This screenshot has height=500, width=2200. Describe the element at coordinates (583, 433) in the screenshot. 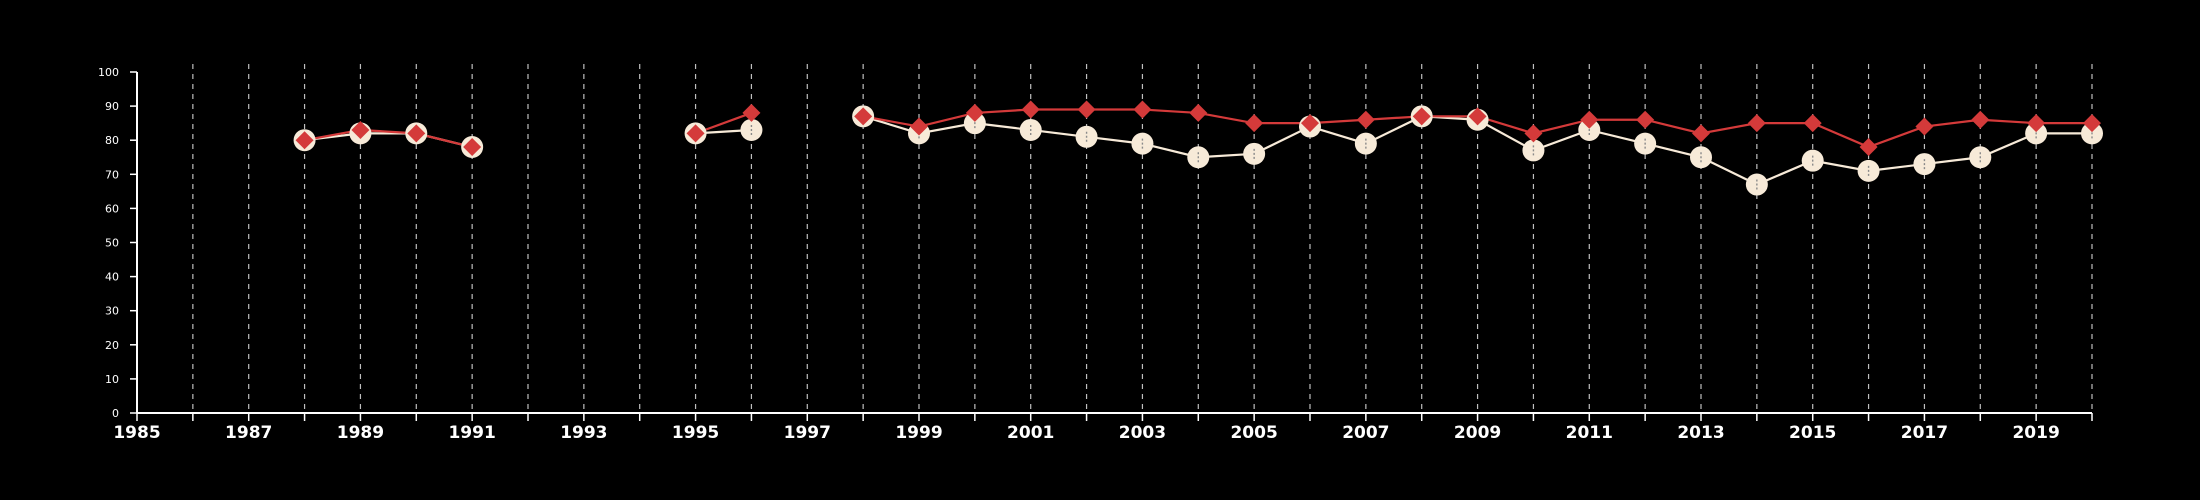

I see `x-tick-label: 1993` at that location.